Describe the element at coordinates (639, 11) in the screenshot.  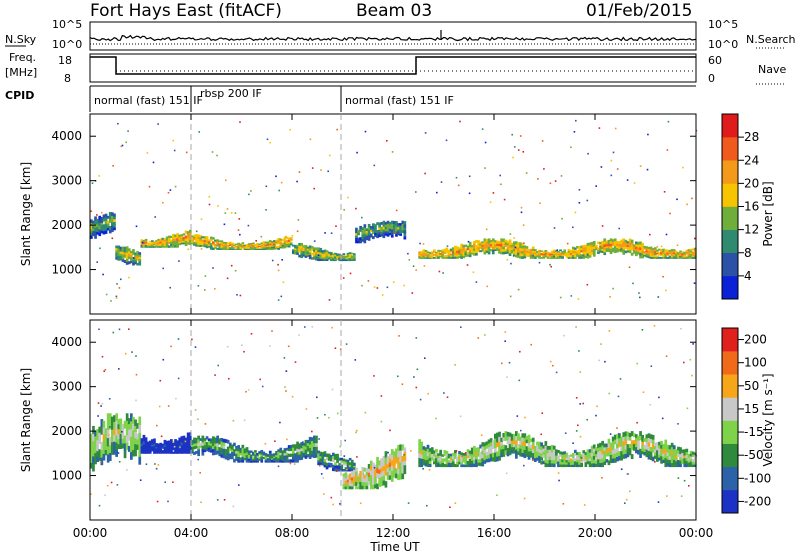
I see `date-label: 01/Feb/2015` at that location.